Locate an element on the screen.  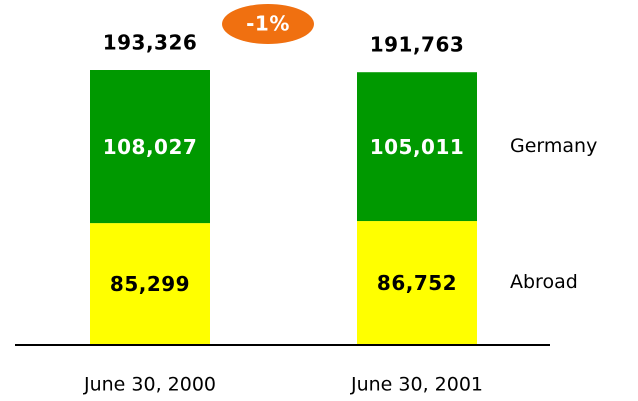
value-label: 85,299 is located at coordinates (150, 284).